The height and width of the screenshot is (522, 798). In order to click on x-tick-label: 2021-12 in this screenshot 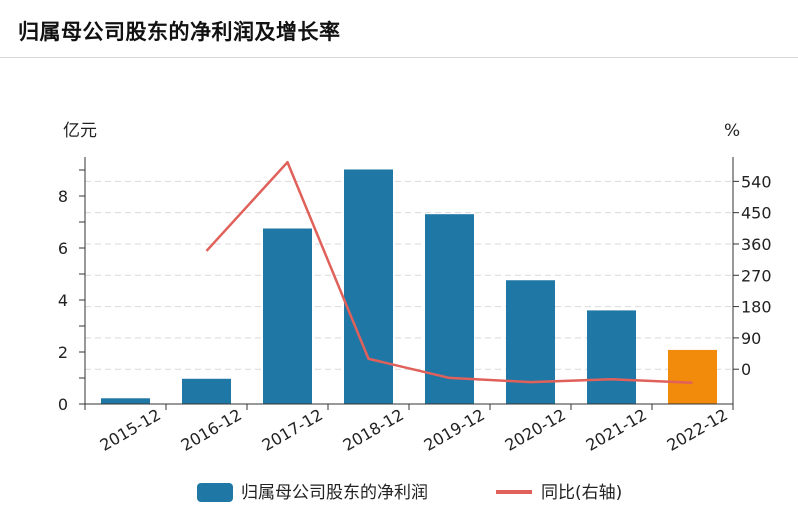, I will do `click(616, 430)`.